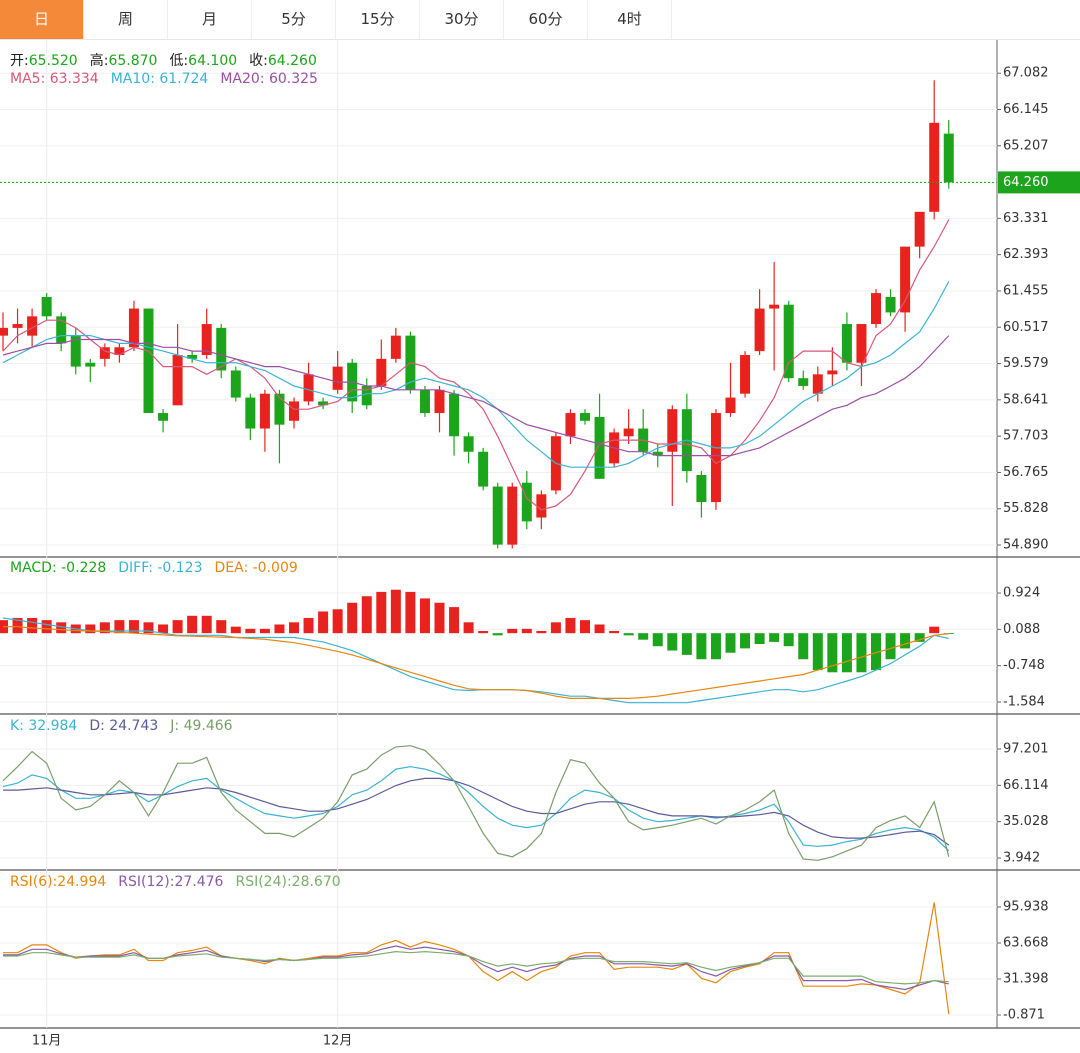  What do you see at coordinates (201, 726) in the screenshot?
I see `legend-entry: J: 49.466` at bounding box center [201, 726].